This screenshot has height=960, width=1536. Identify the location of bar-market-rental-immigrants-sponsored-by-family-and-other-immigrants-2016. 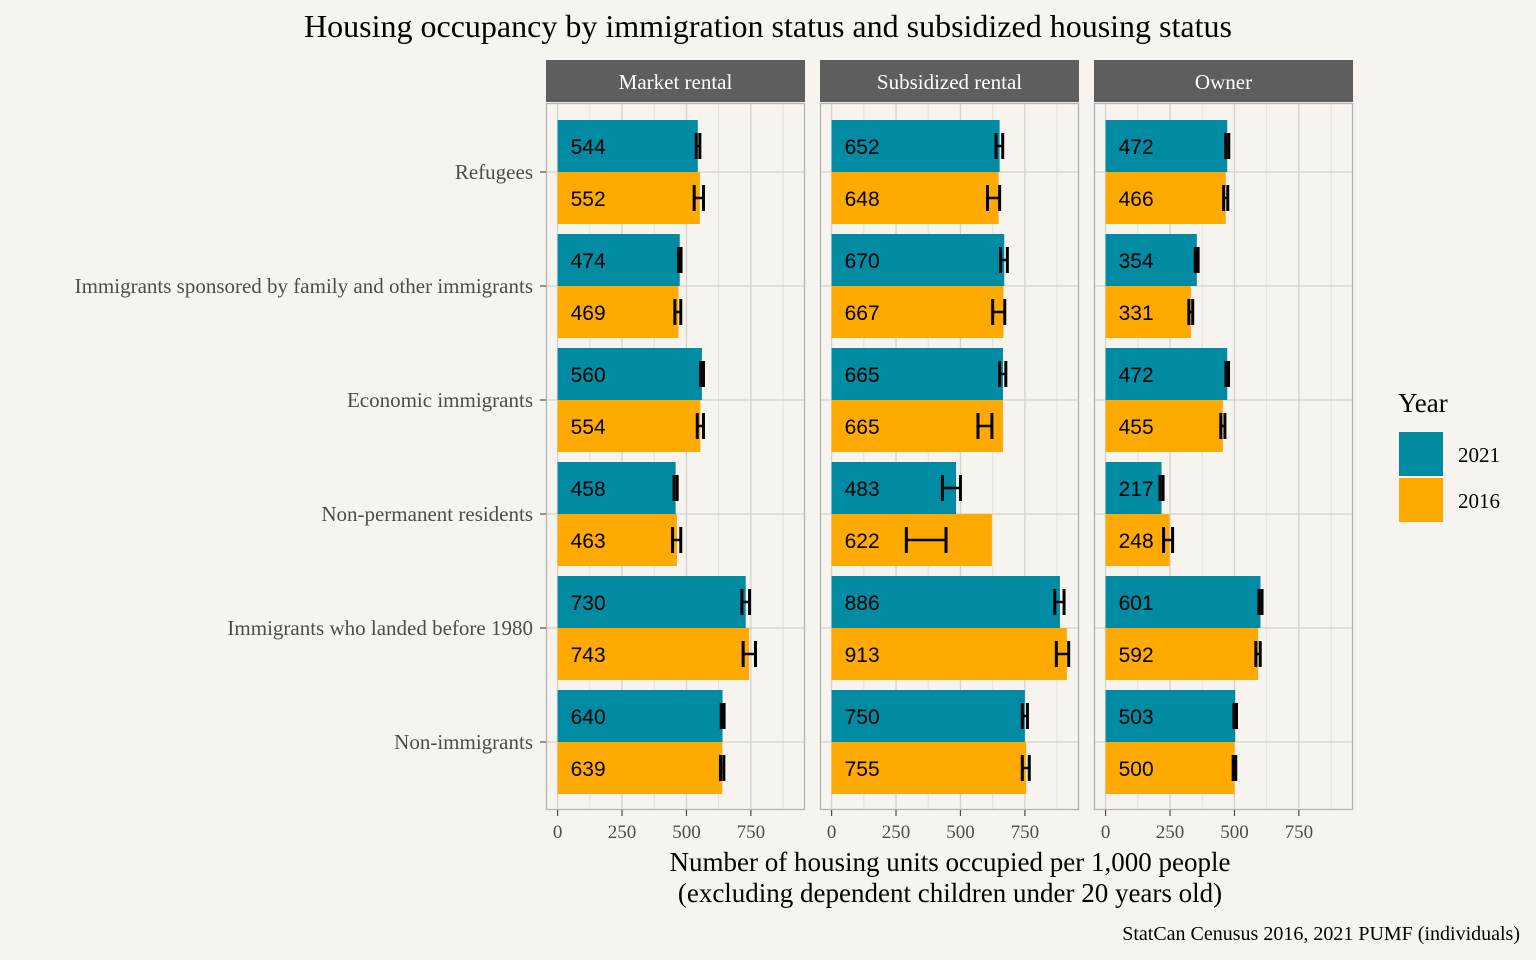
(618, 312).